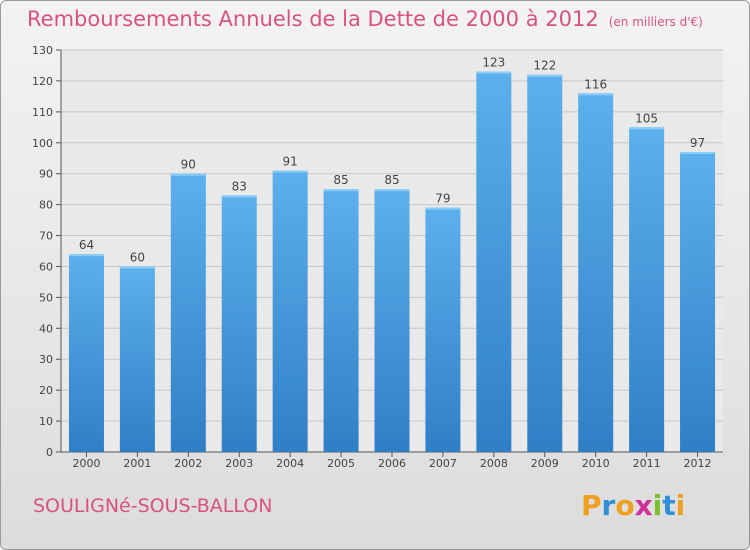 The image size is (750, 550). I want to click on x-tick-label: 2007, so click(443, 463).